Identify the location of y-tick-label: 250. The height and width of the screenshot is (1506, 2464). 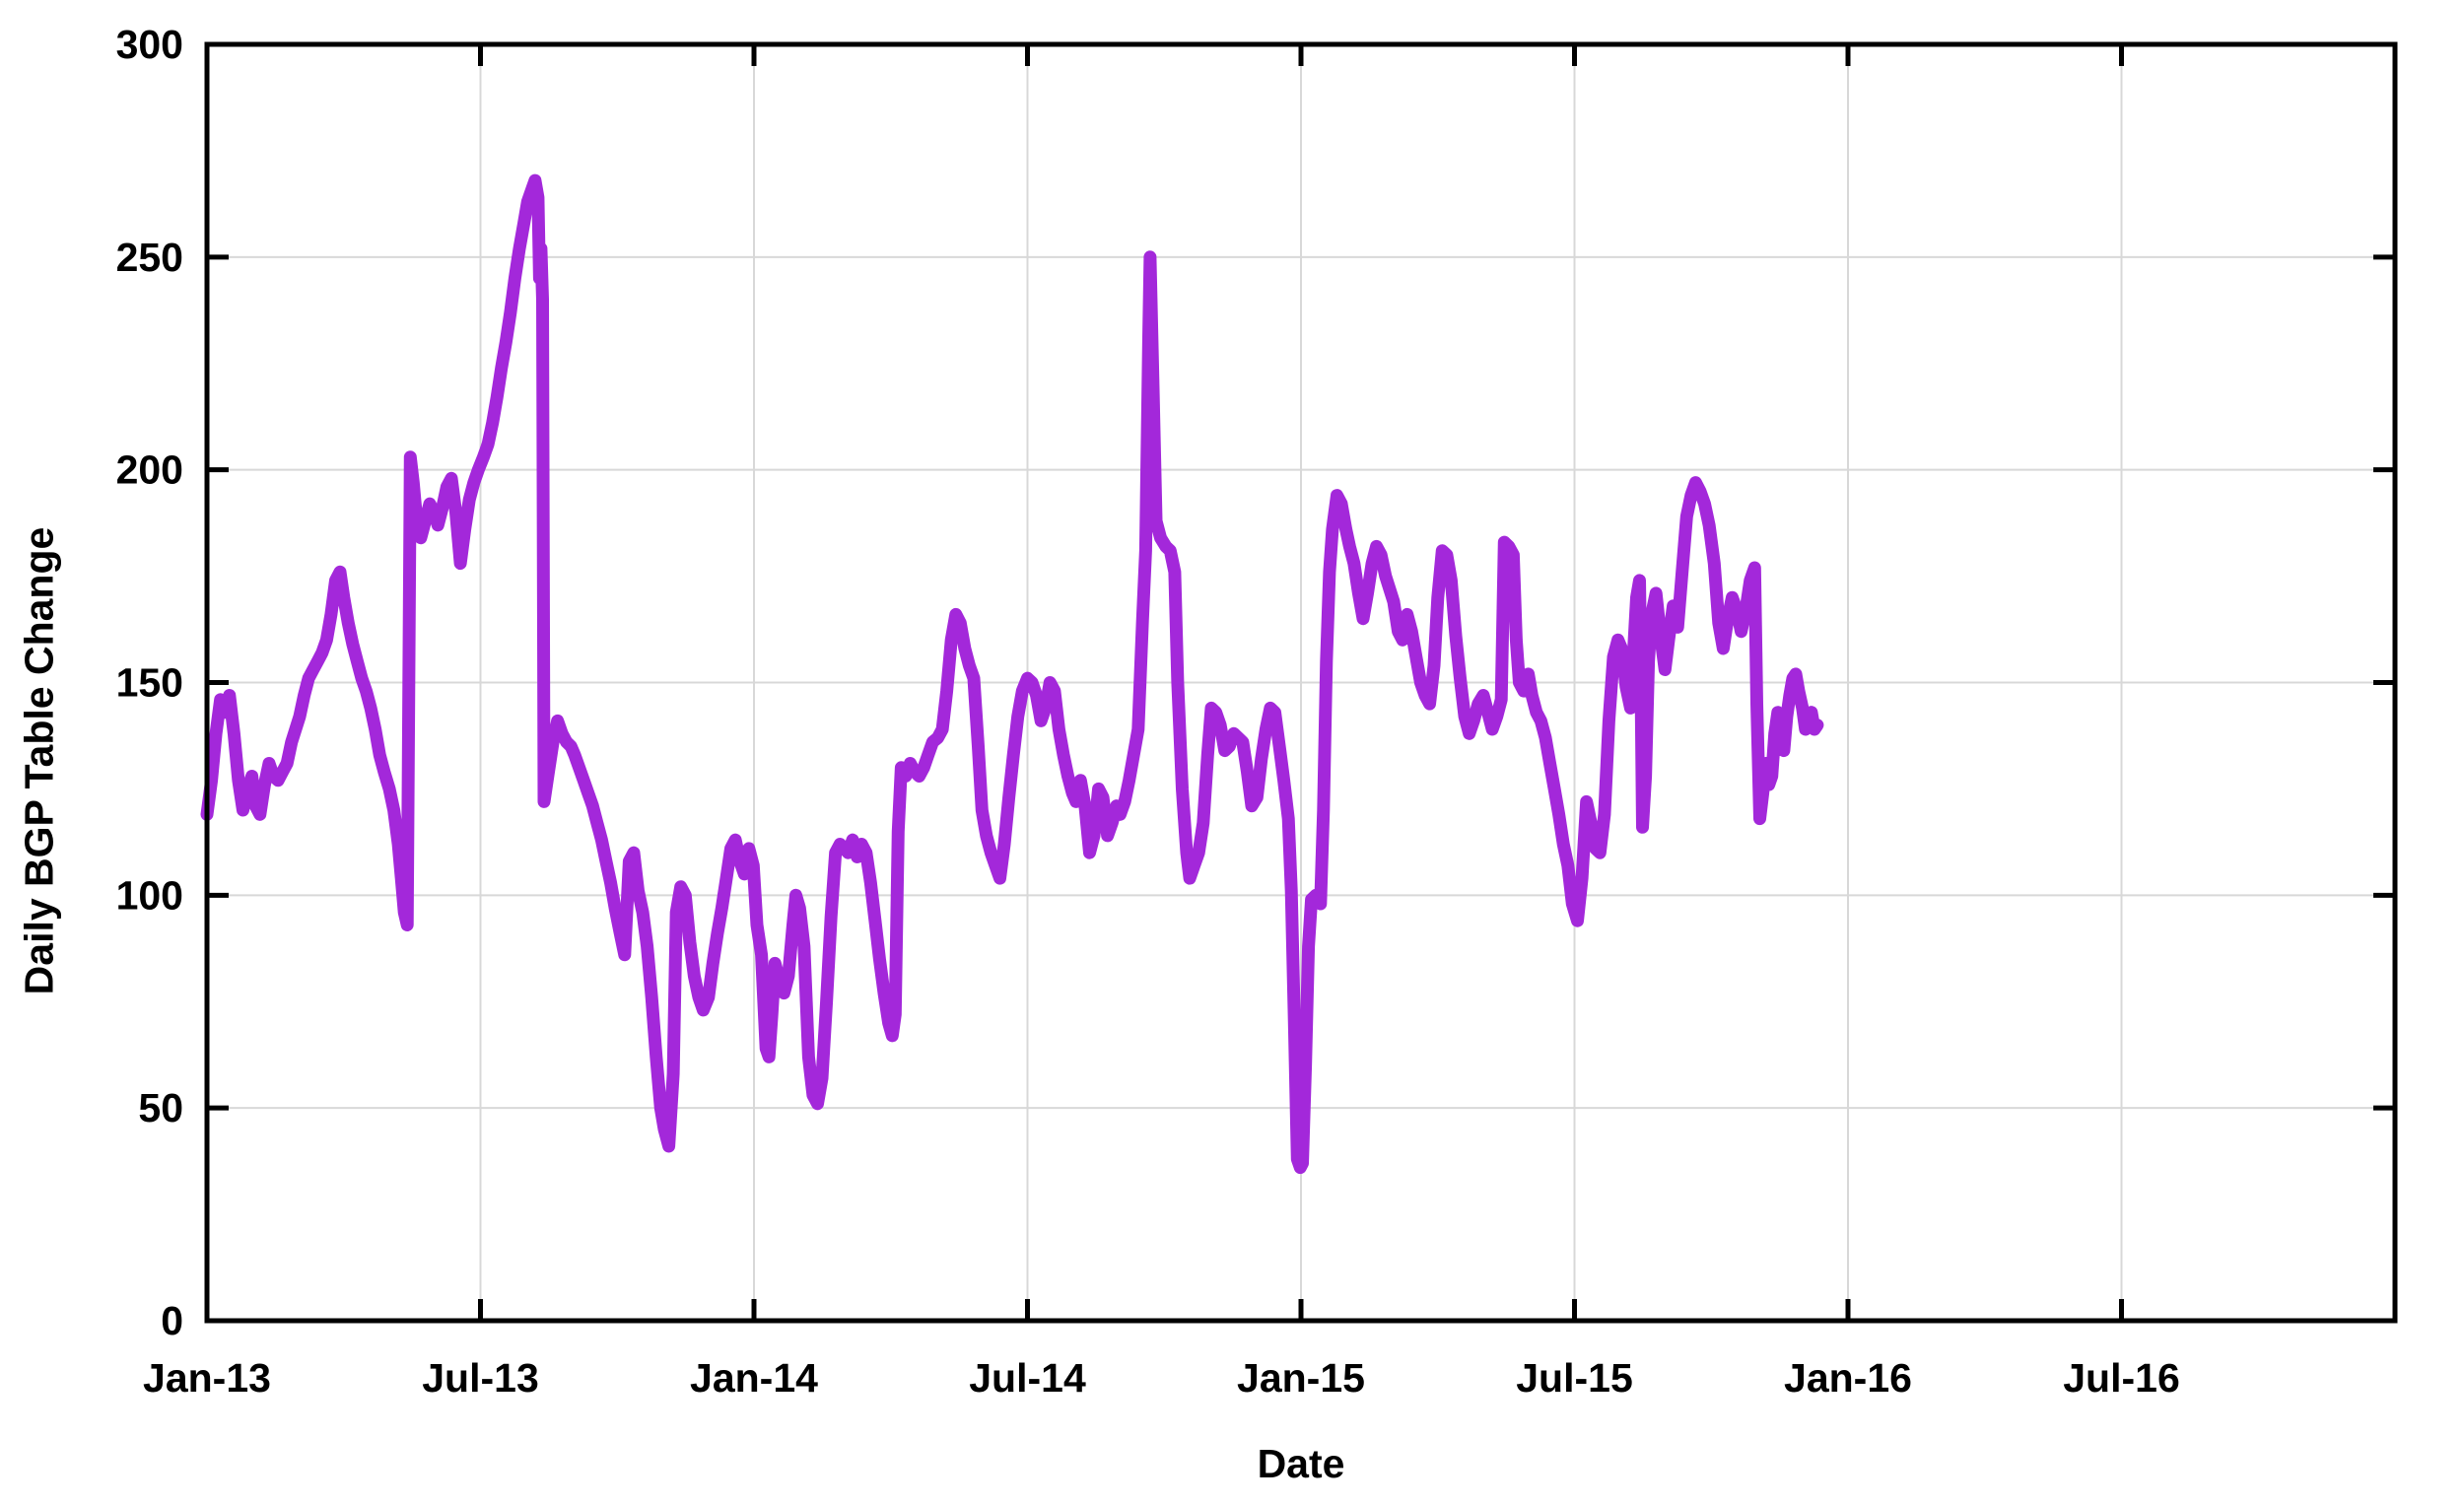
(149, 257).